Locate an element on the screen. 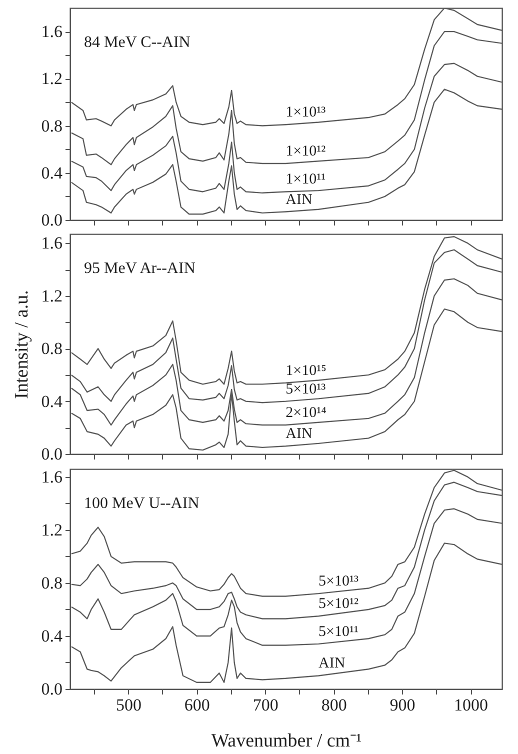  x-tick-label: 700 is located at coordinates (265, 705).